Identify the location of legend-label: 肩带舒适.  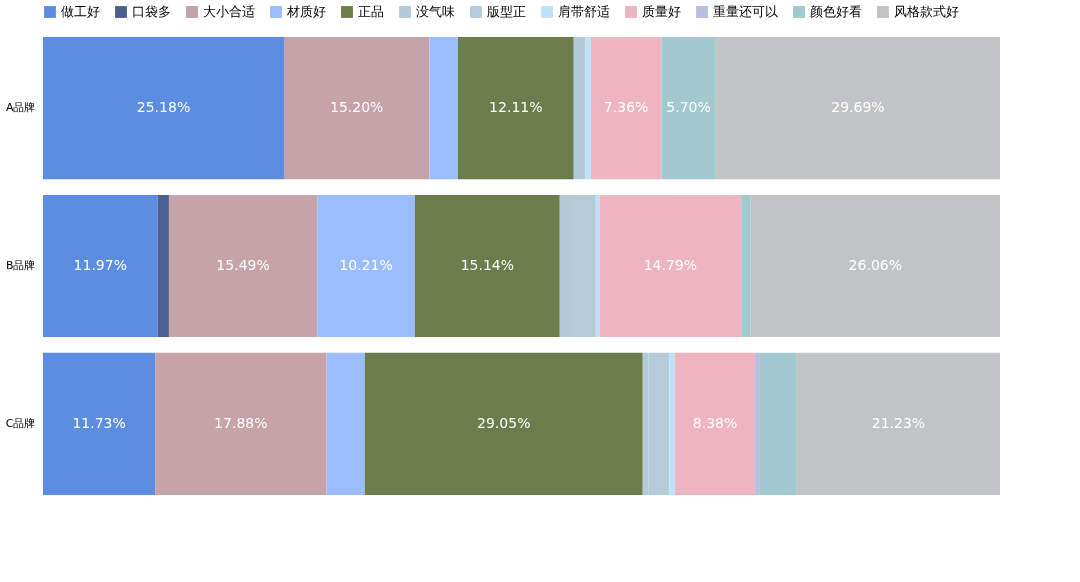
(584, 11).